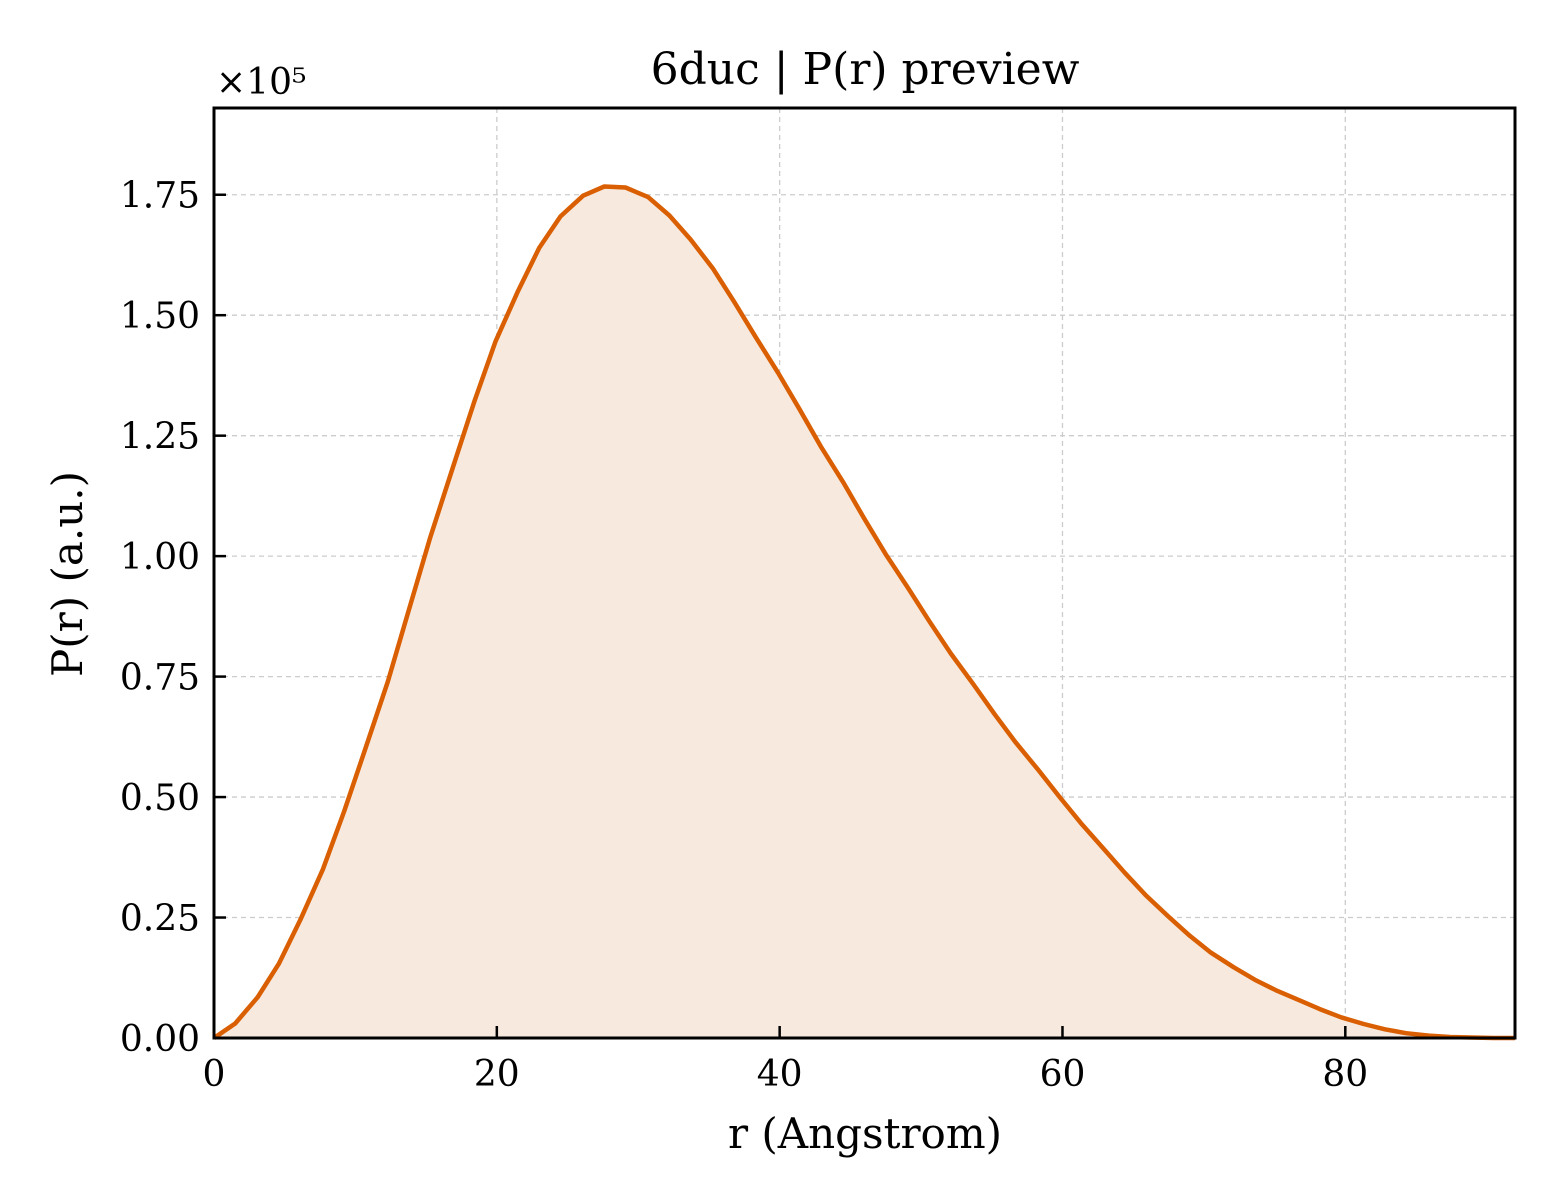  What do you see at coordinates (1063, 1074) in the screenshot?
I see `x-tick-label: 60` at bounding box center [1063, 1074].